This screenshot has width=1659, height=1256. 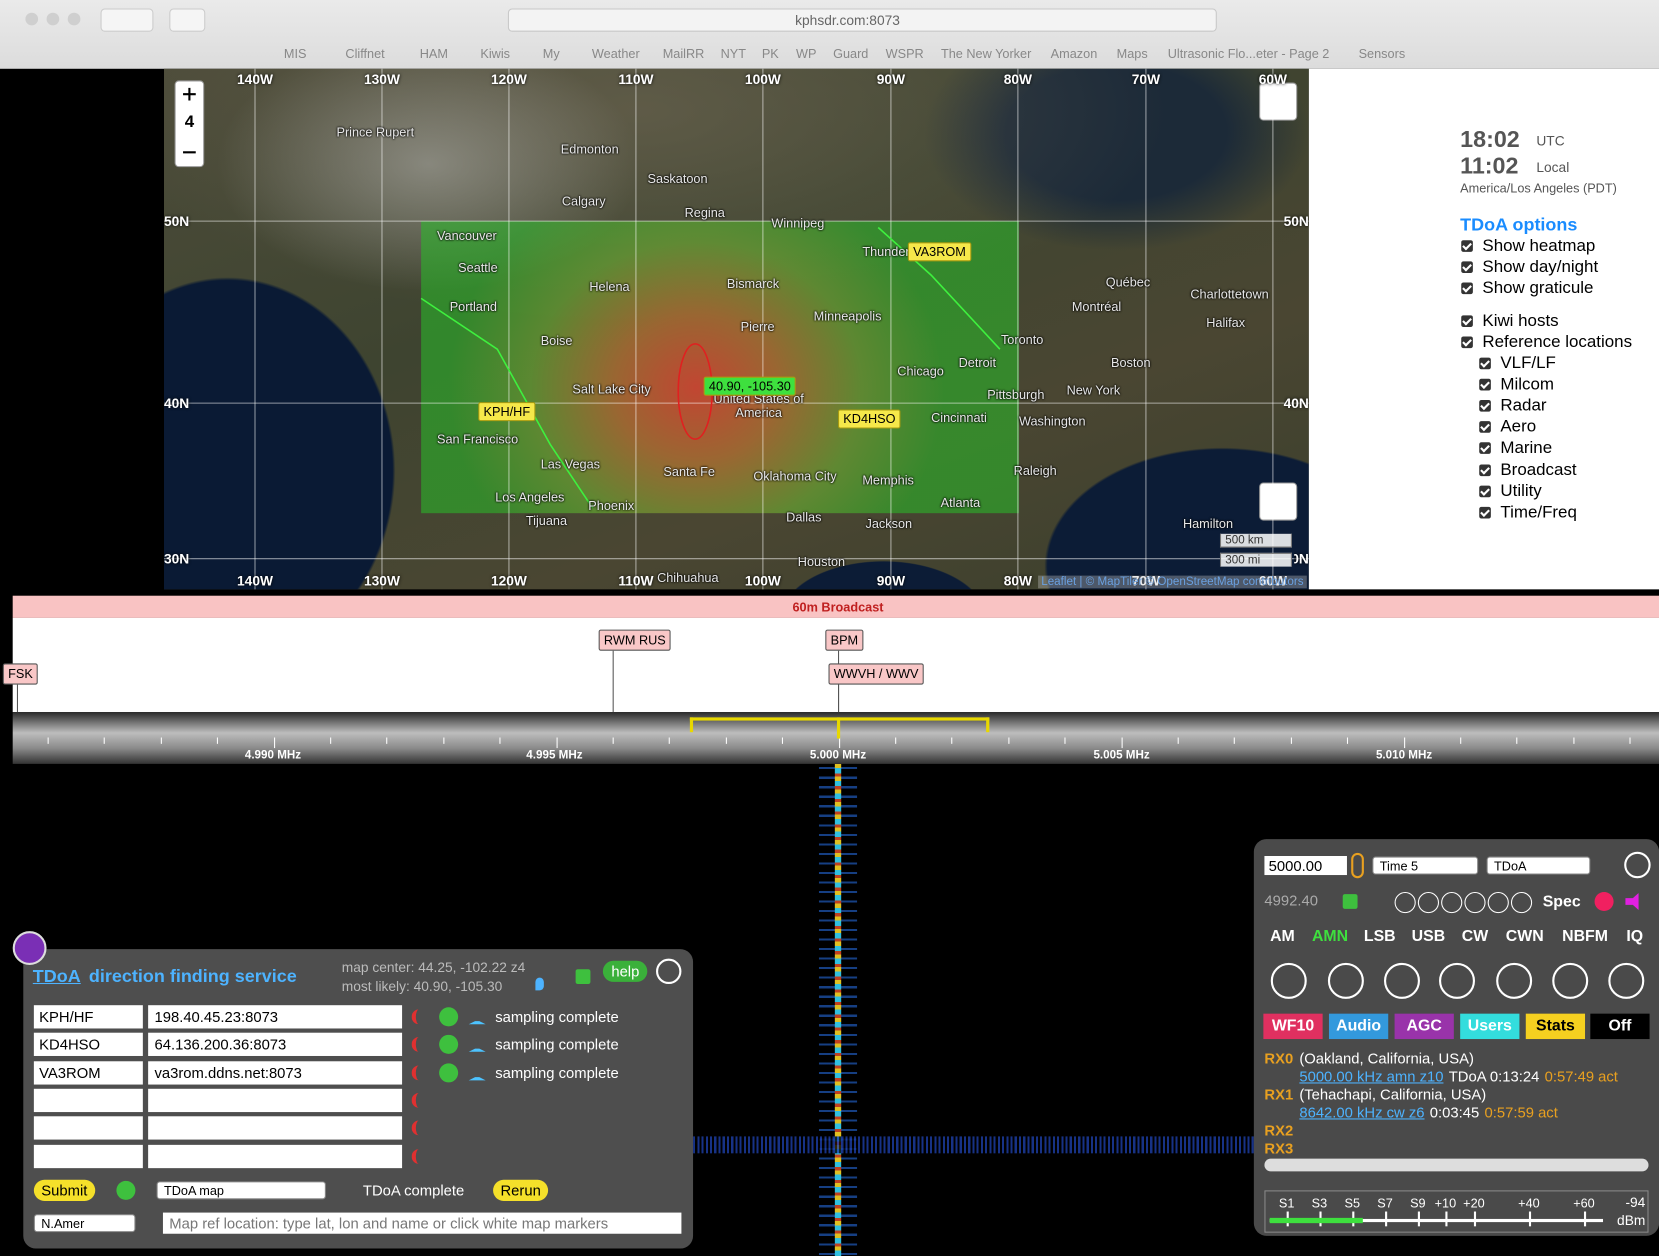 I want to click on rerun-button: Rerun, so click(x=521, y=1190).